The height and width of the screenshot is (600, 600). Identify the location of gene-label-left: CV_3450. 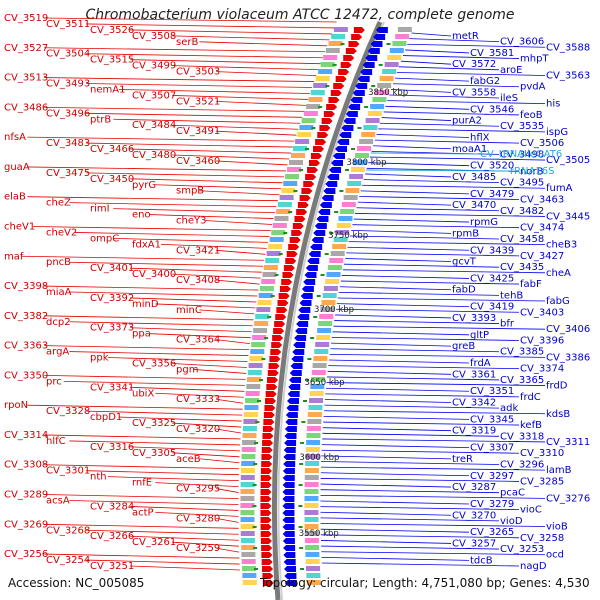
(112, 179).